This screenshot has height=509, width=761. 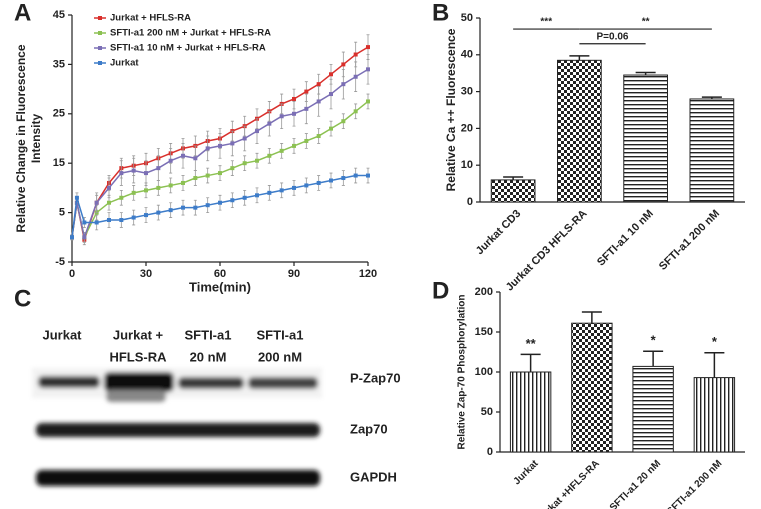 What do you see at coordinates (526, 472) in the screenshot?
I see `x-tick-label: Jurkat` at bounding box center [526, 472].